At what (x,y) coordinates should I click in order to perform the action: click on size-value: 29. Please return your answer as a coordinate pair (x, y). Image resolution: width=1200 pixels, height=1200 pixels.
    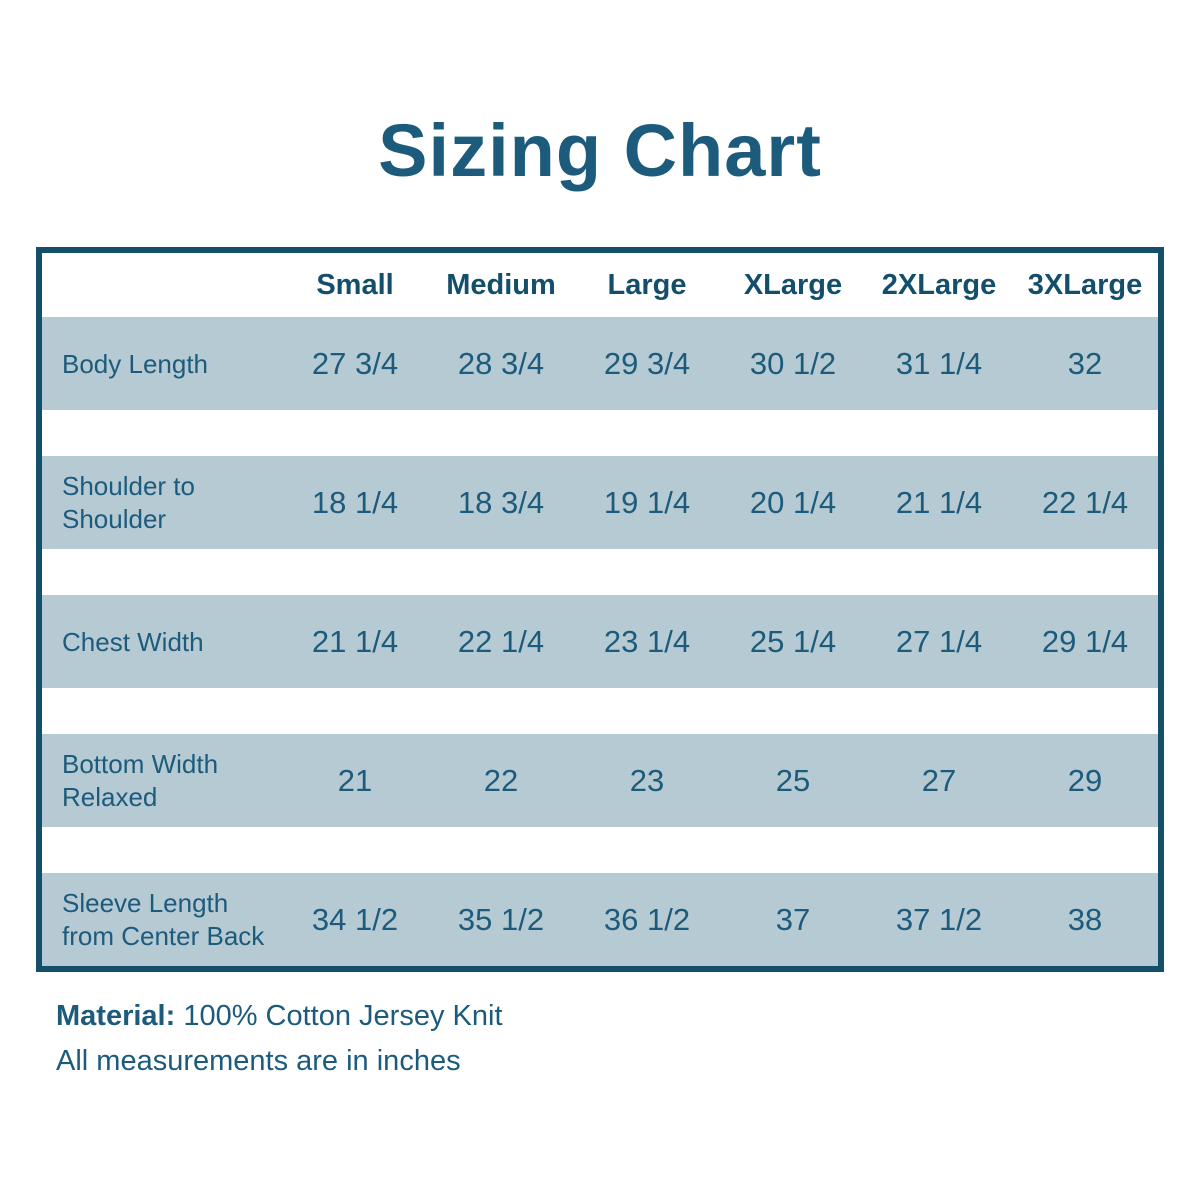
    Looking at the image, I should click on (1085, 780).